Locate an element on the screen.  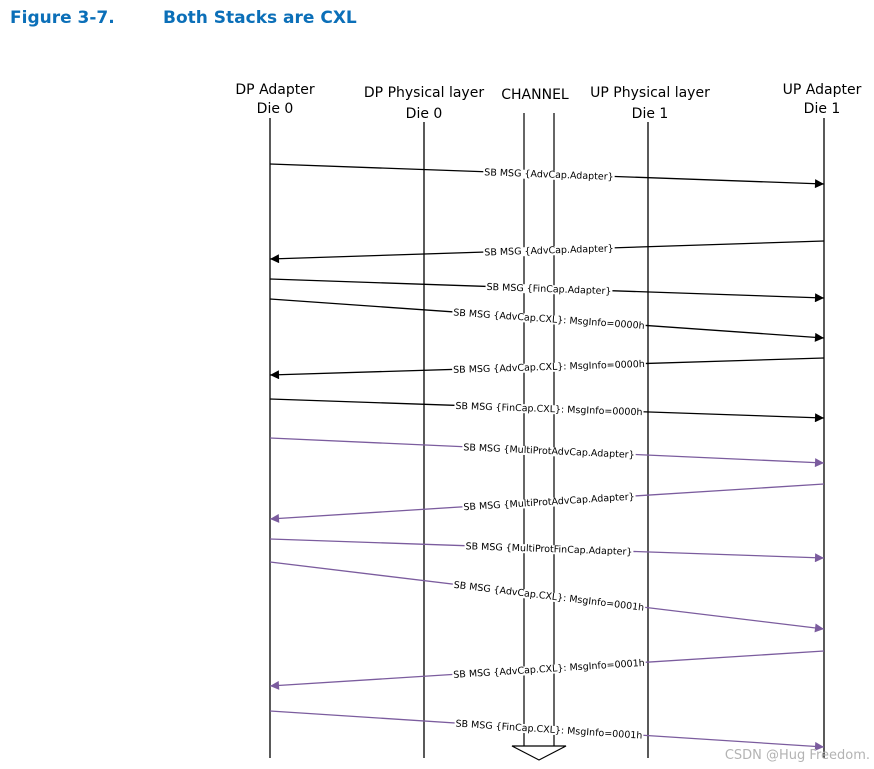
figure-number: Figure 3-7. is located at coordinates (62, 18).